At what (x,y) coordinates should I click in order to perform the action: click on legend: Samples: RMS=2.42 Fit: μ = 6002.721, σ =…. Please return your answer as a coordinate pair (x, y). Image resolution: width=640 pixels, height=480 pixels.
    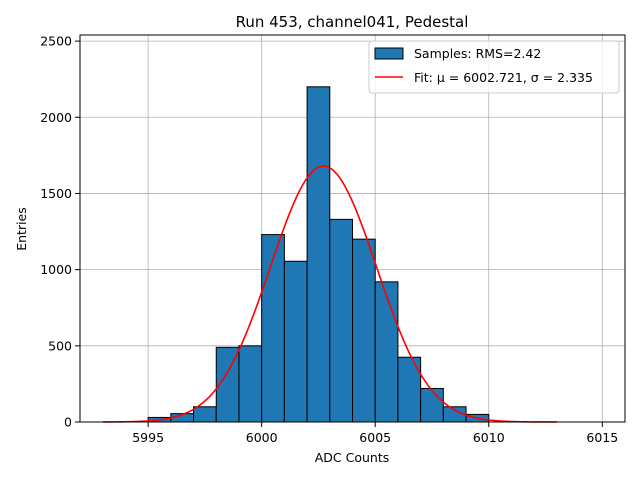
    Looking at the image, I should click on (494, 67).